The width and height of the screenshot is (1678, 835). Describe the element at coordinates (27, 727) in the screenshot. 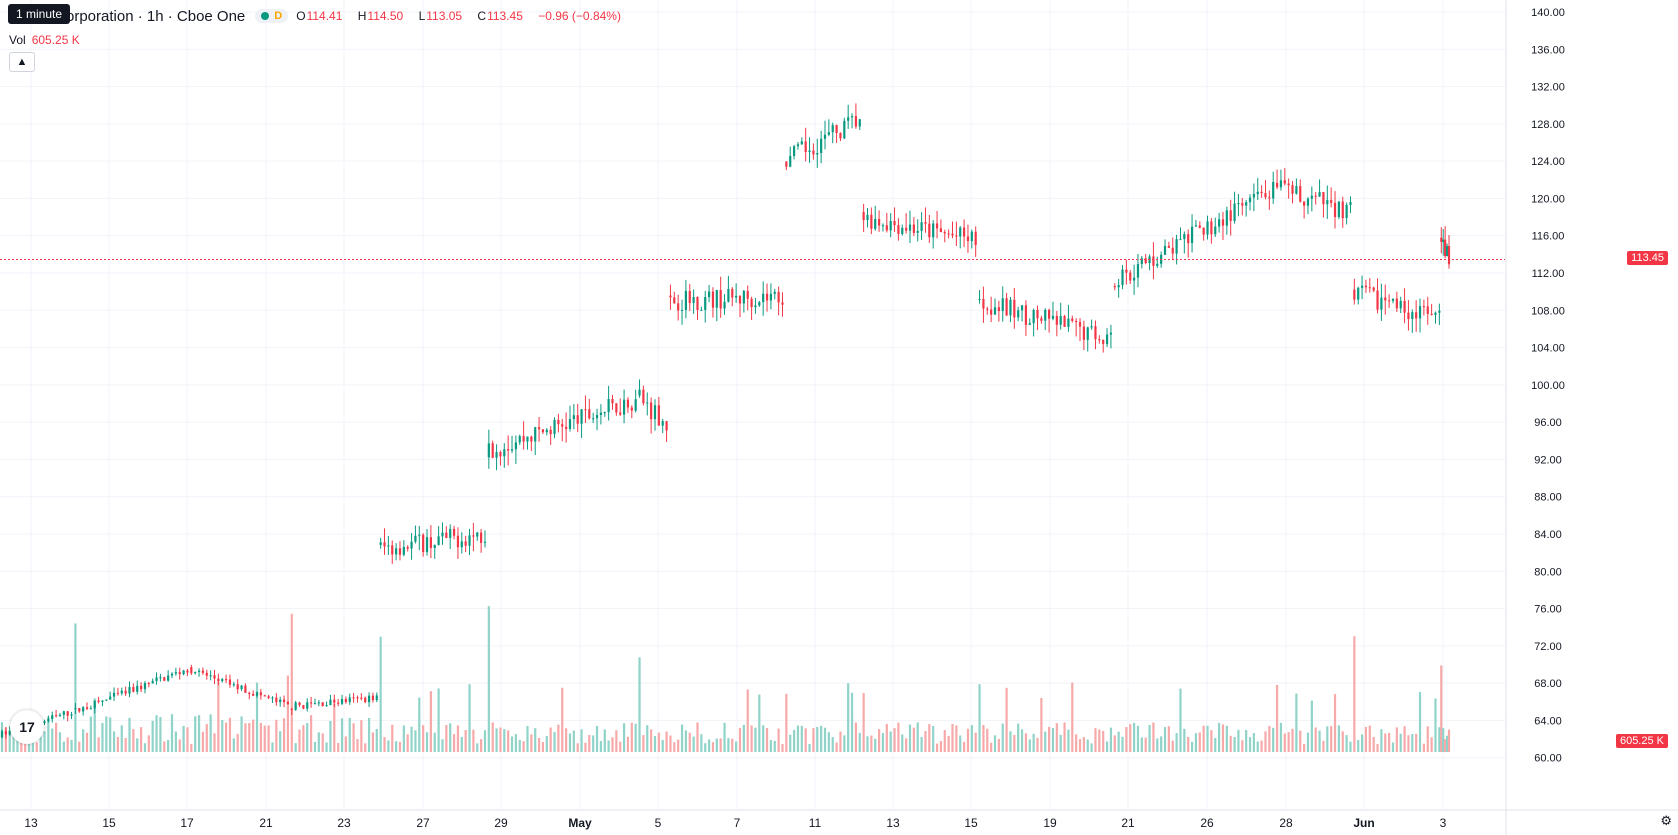

I see `tradingview-logo-icon: 17` at that location.